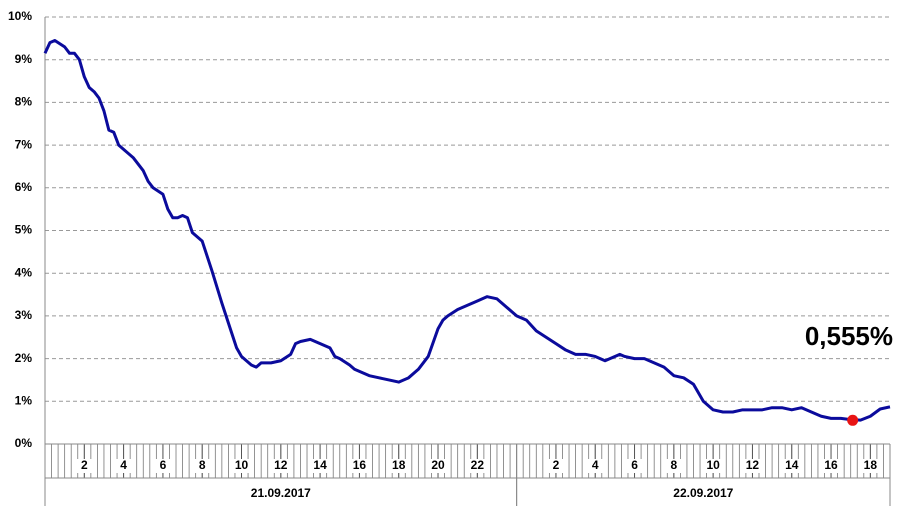 The width and height of the screenshot is (908, 510). I want to click on y-tick-label: 2%, so click(24, 358).